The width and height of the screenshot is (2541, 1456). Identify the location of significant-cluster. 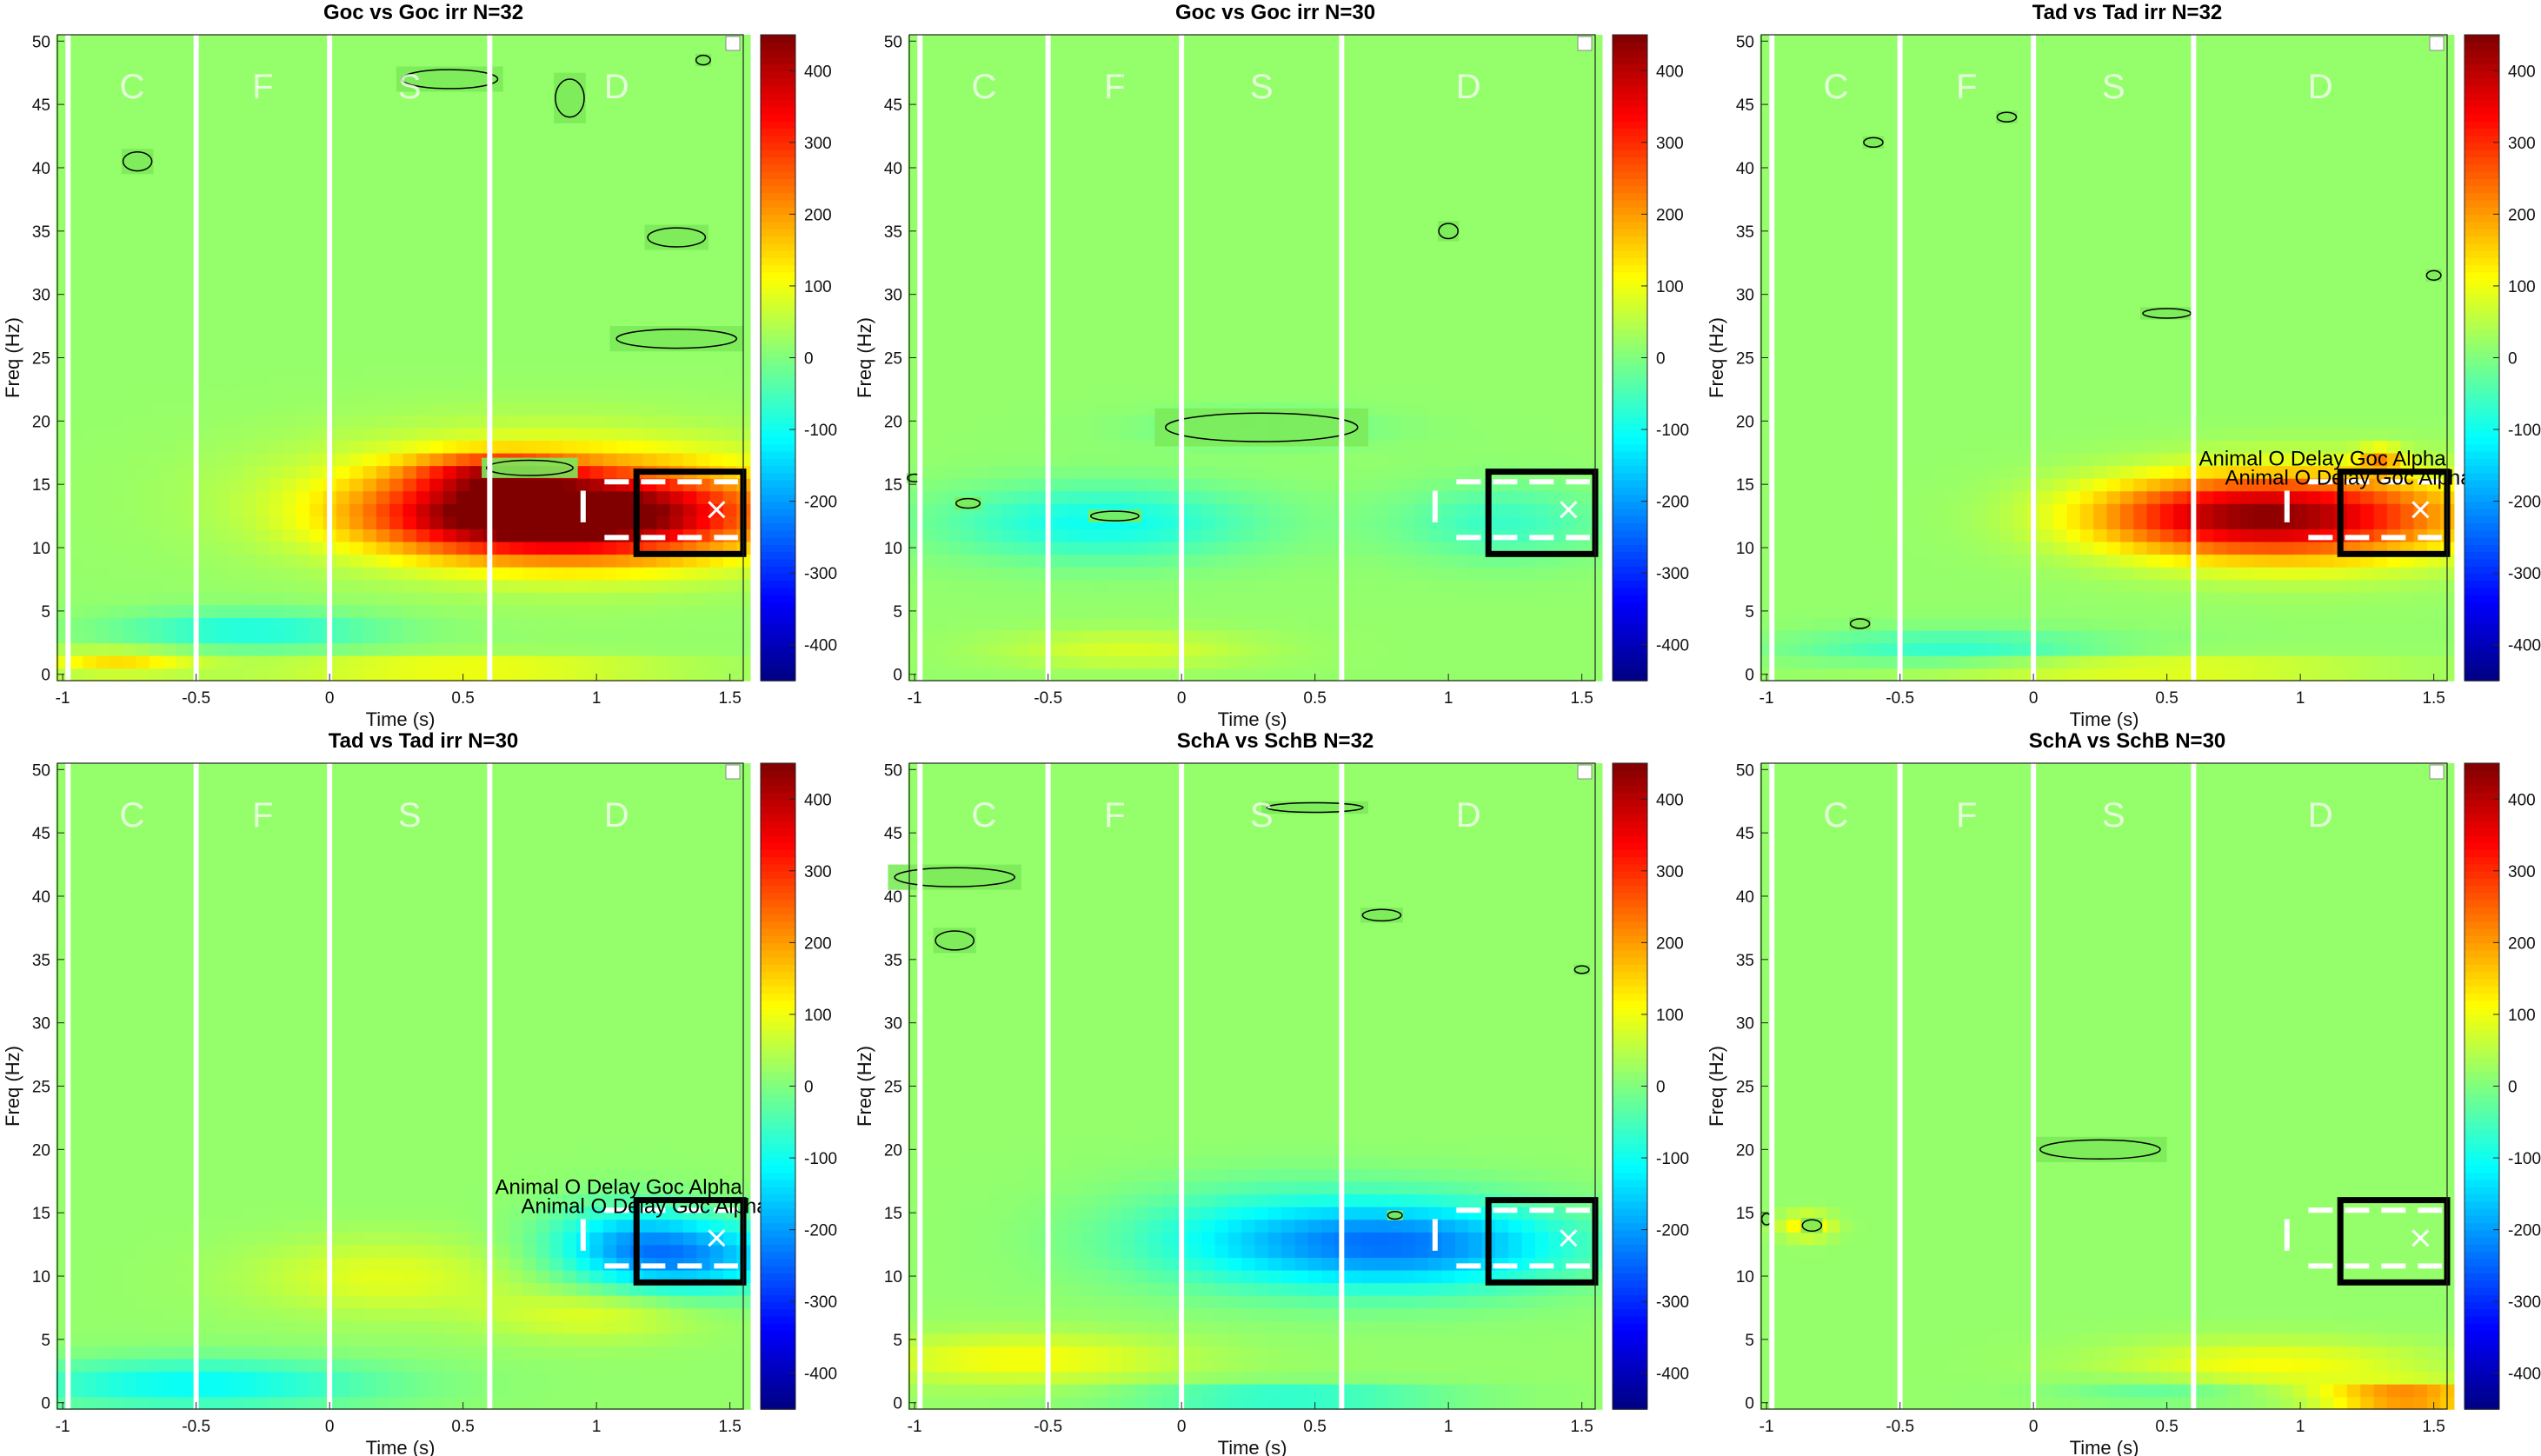
(570, 97).